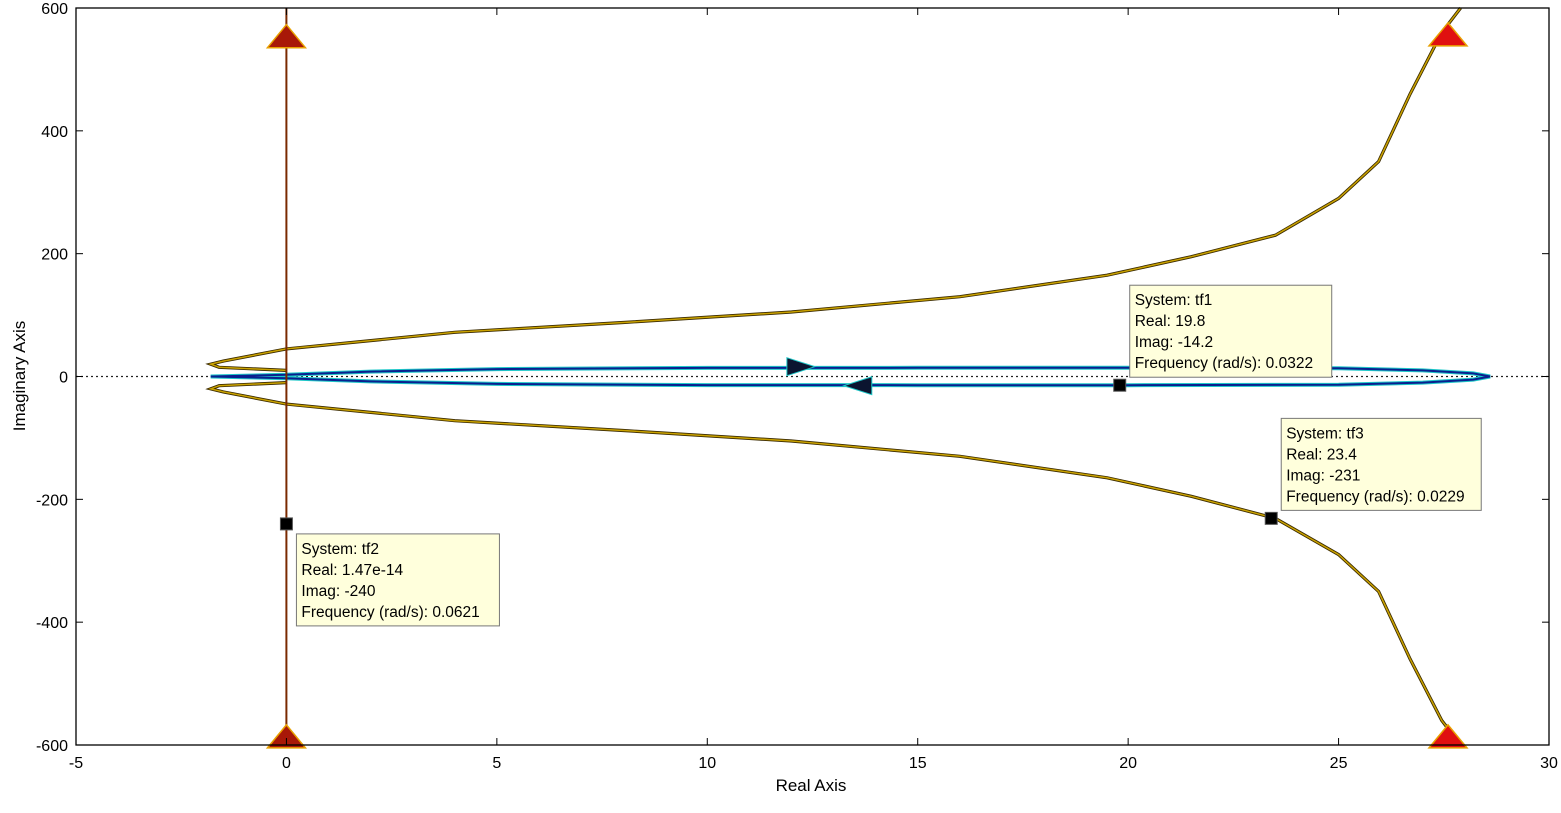  Describe the element at coordinates (54, 9) in the screenshot. I see `y-tick-label: 600` at that location.